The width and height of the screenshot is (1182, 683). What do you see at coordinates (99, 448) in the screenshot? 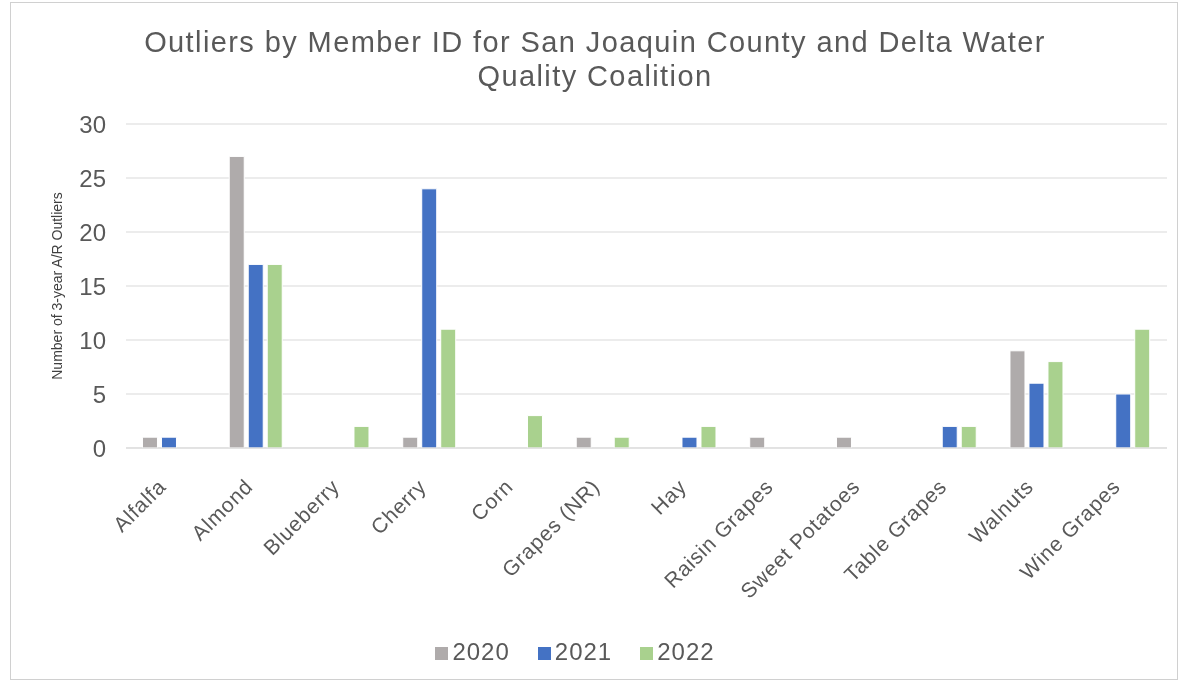
I see `y-tick-label: 0` at bounding box center [99, 448].